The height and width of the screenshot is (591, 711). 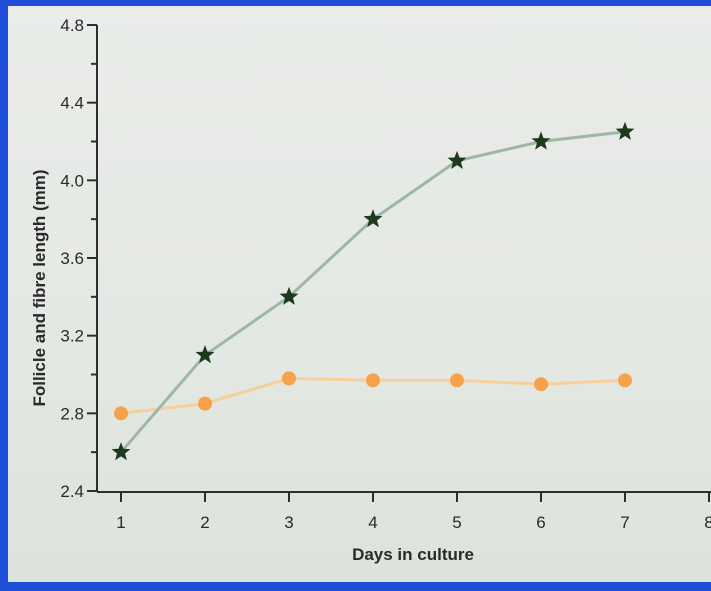 I want to click on x-tick-label: 1, so click(x=120, y=522).